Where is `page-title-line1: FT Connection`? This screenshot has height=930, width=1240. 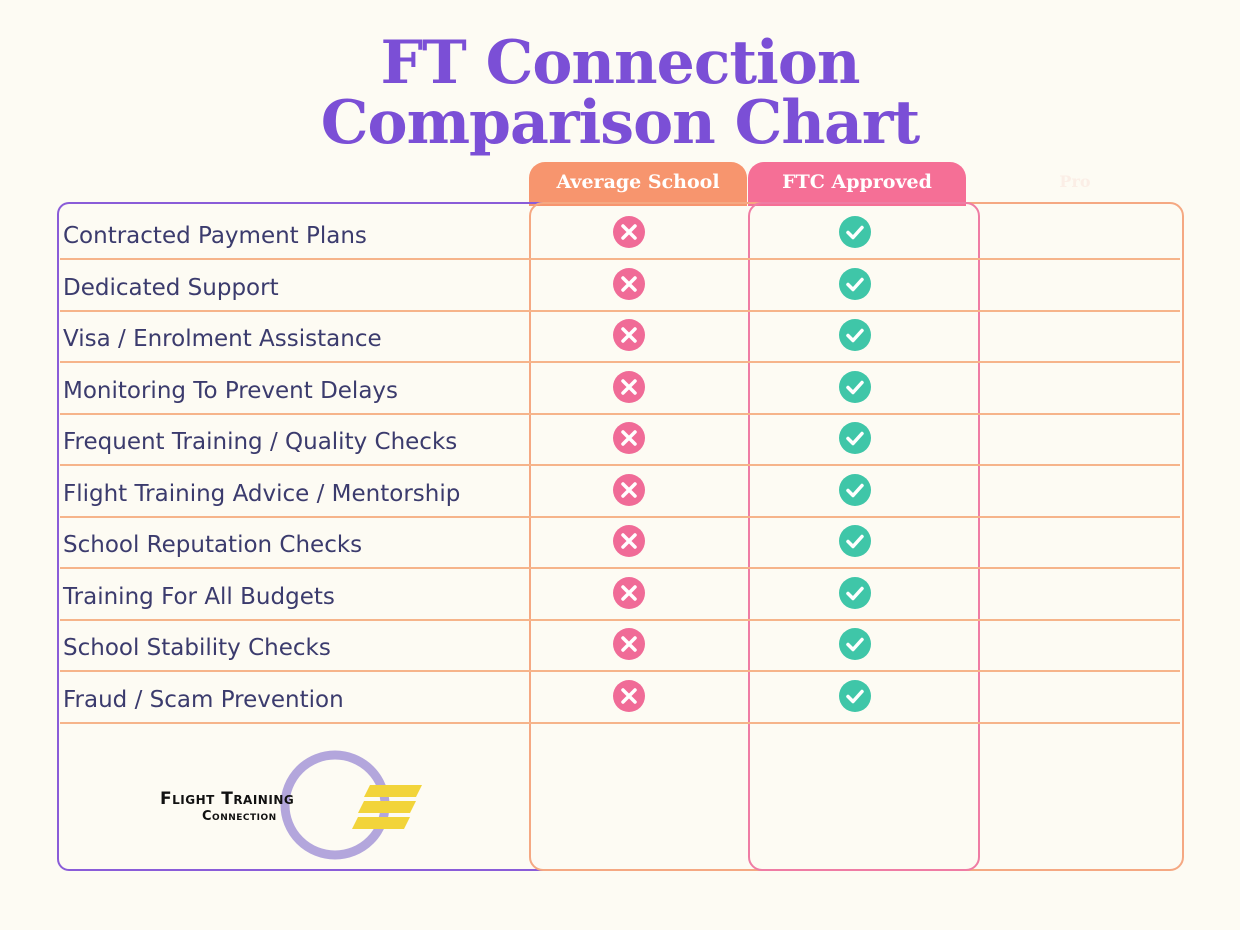
page-title-line1: FT Connection is located at coordinates (620, 63).